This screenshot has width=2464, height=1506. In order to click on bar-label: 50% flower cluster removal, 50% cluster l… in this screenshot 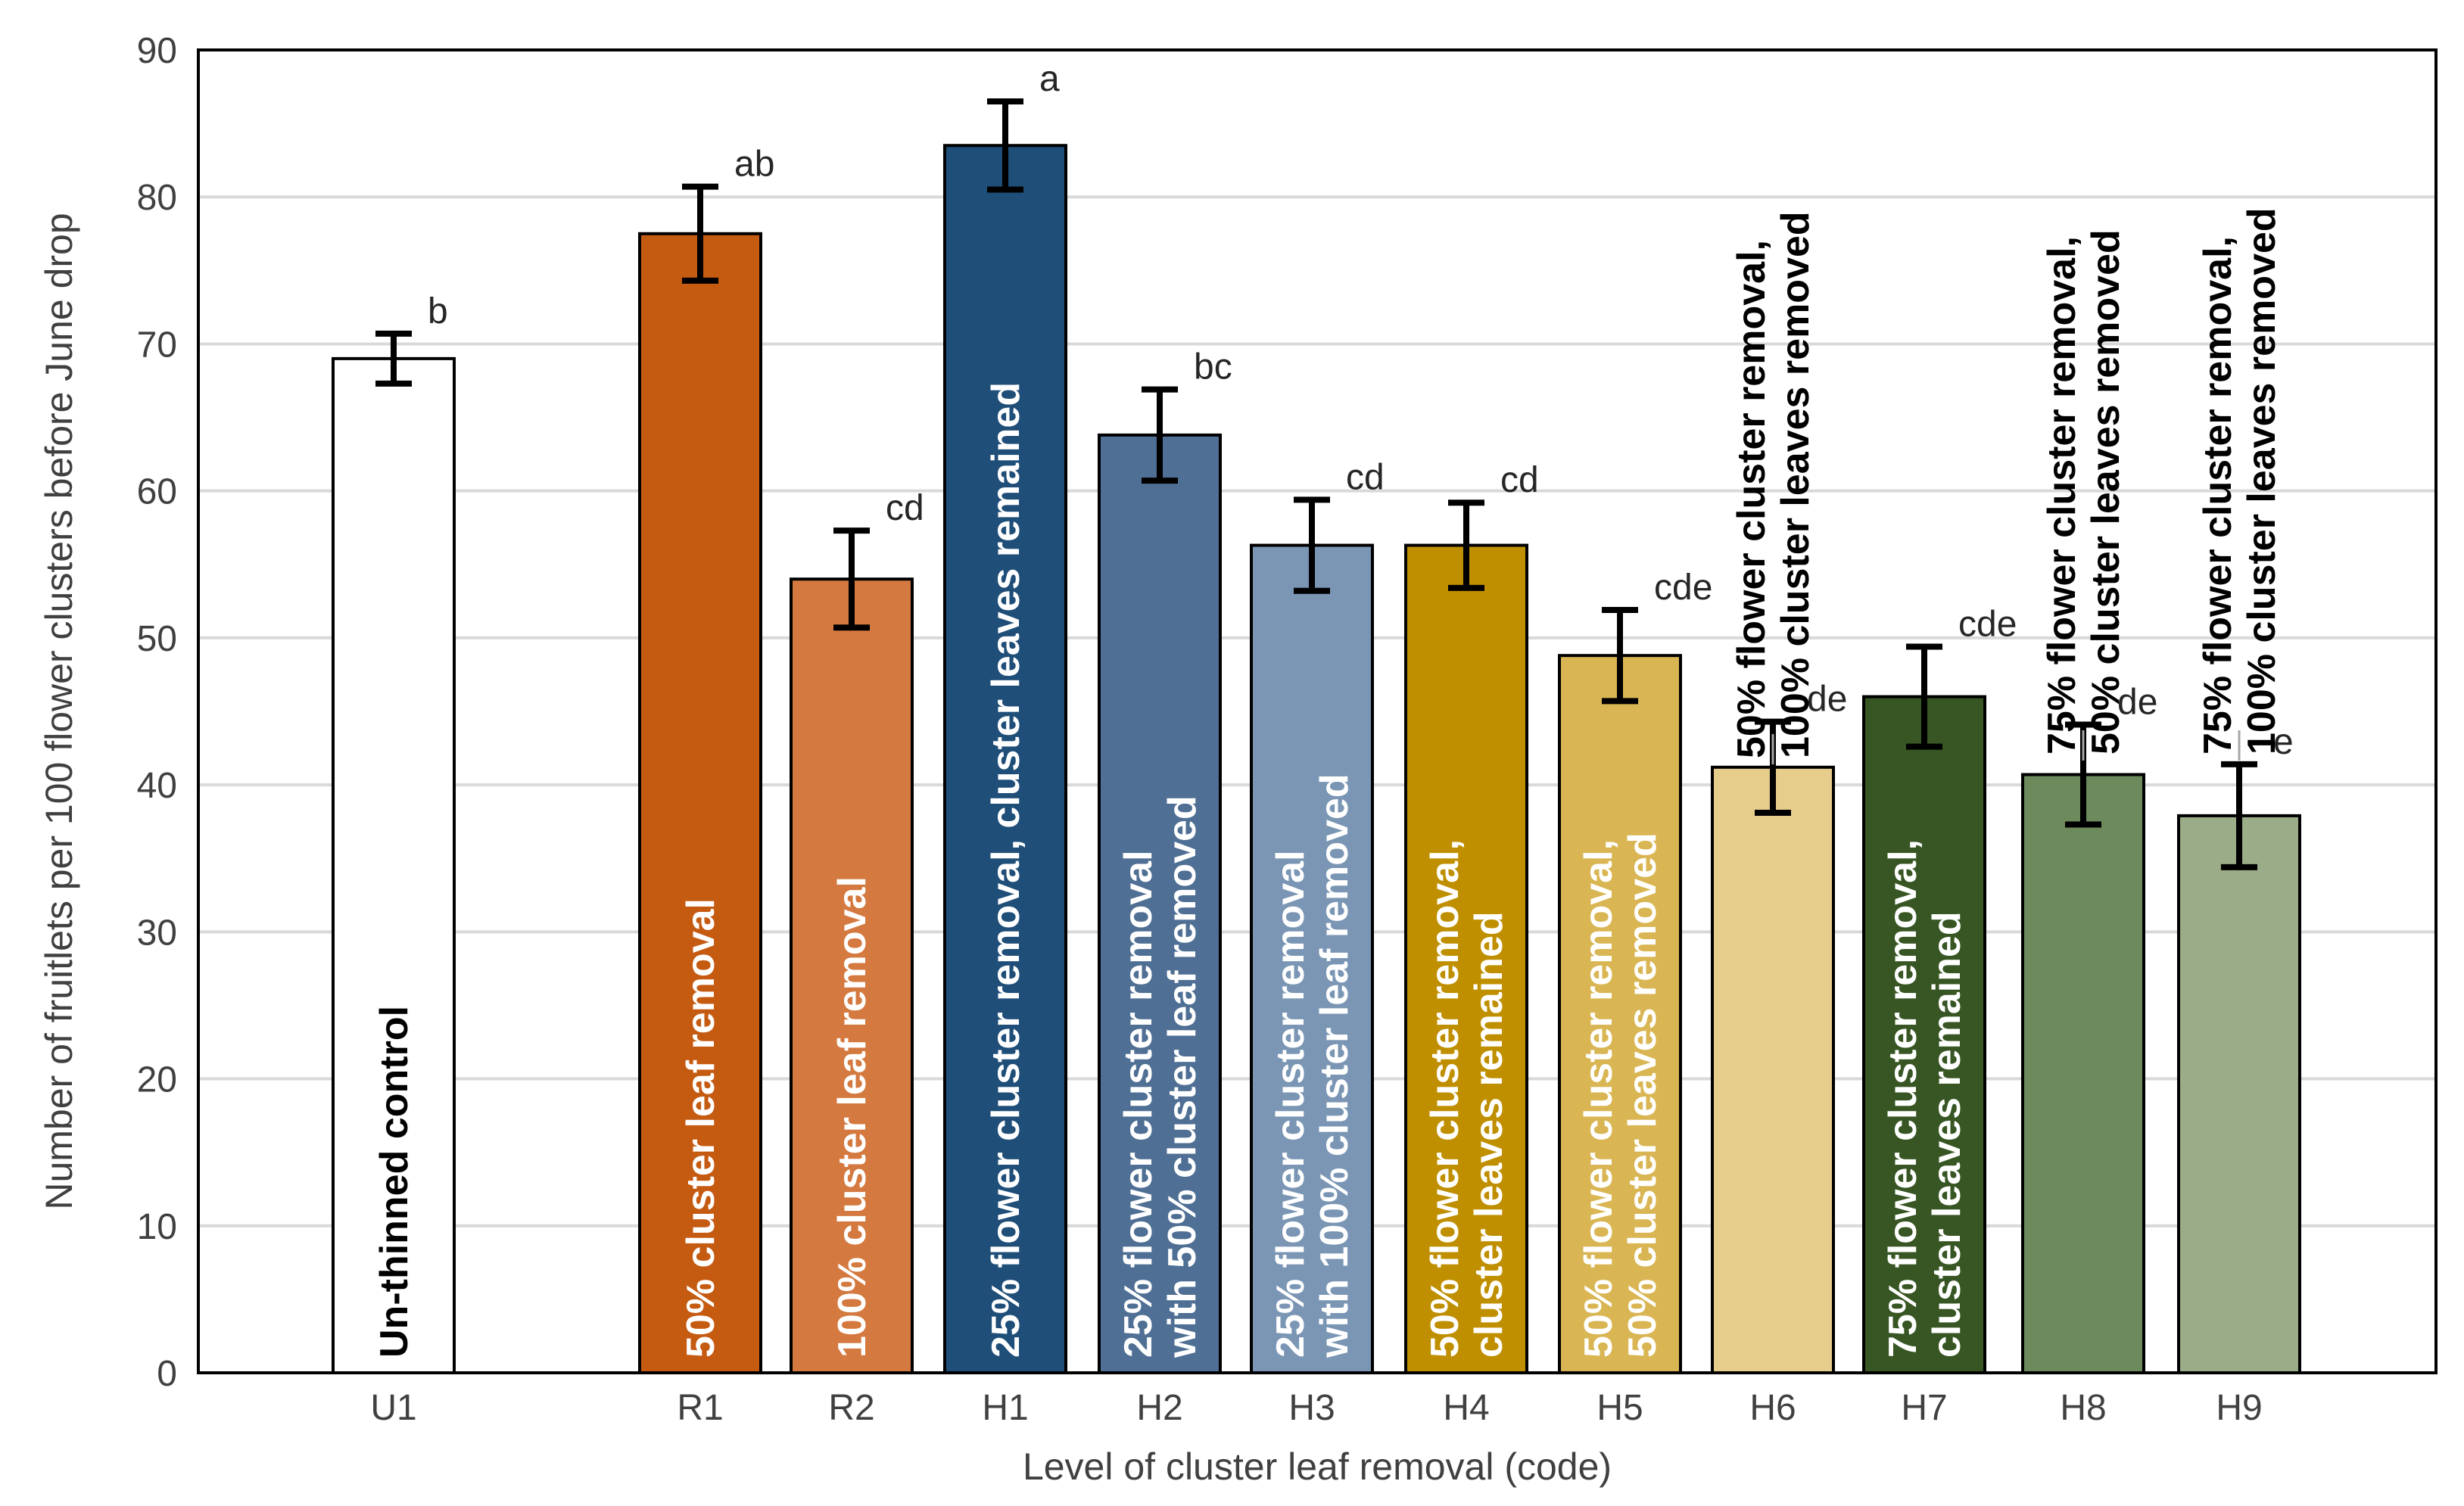, I will do `click(1621, 1095)`.